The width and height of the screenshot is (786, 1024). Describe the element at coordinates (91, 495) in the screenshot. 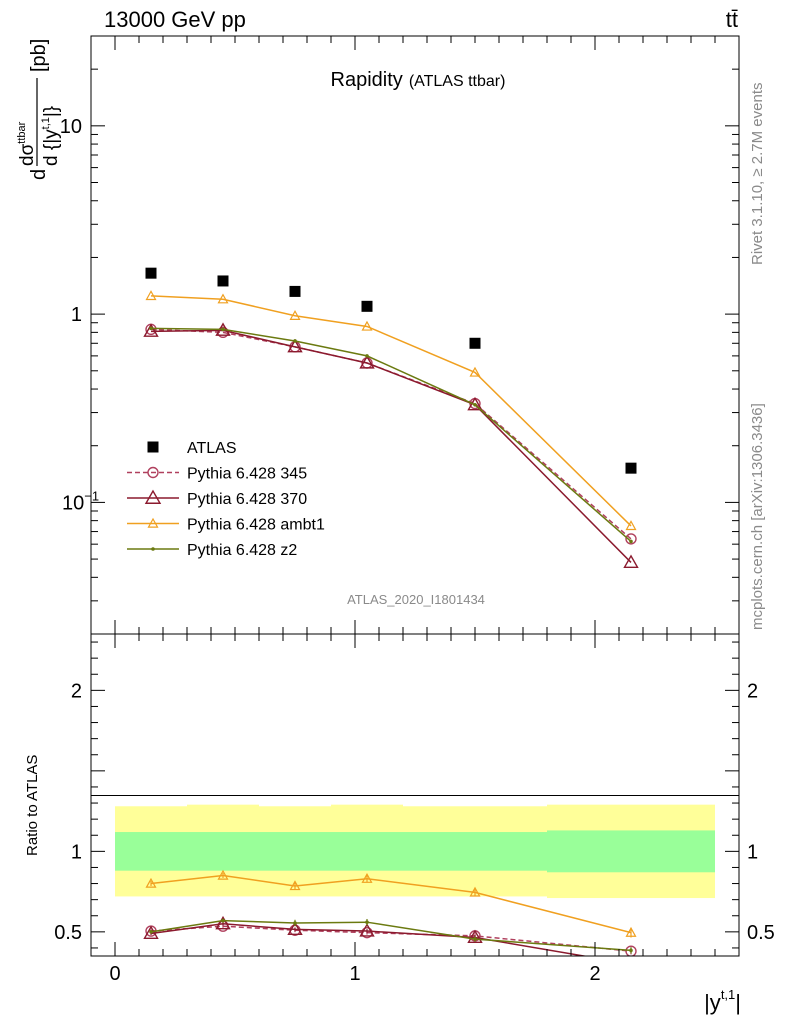

I see `y-tick-exponent: −1` at that location.